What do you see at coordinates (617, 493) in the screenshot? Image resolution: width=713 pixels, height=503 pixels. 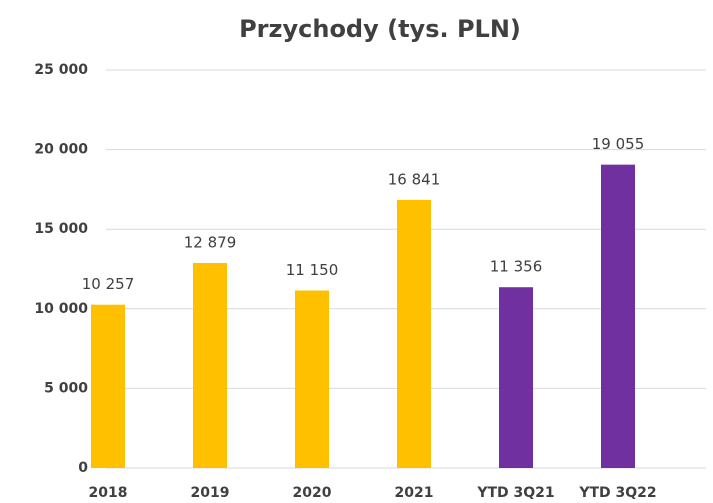 I see `x-tick-label: YTD 3Q22` at bounding box center [617, 493].